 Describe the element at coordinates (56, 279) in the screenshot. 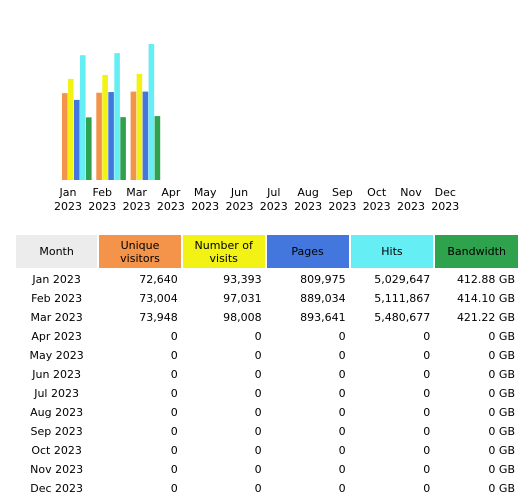

I see `month-cell: Jan 2023` at that location.